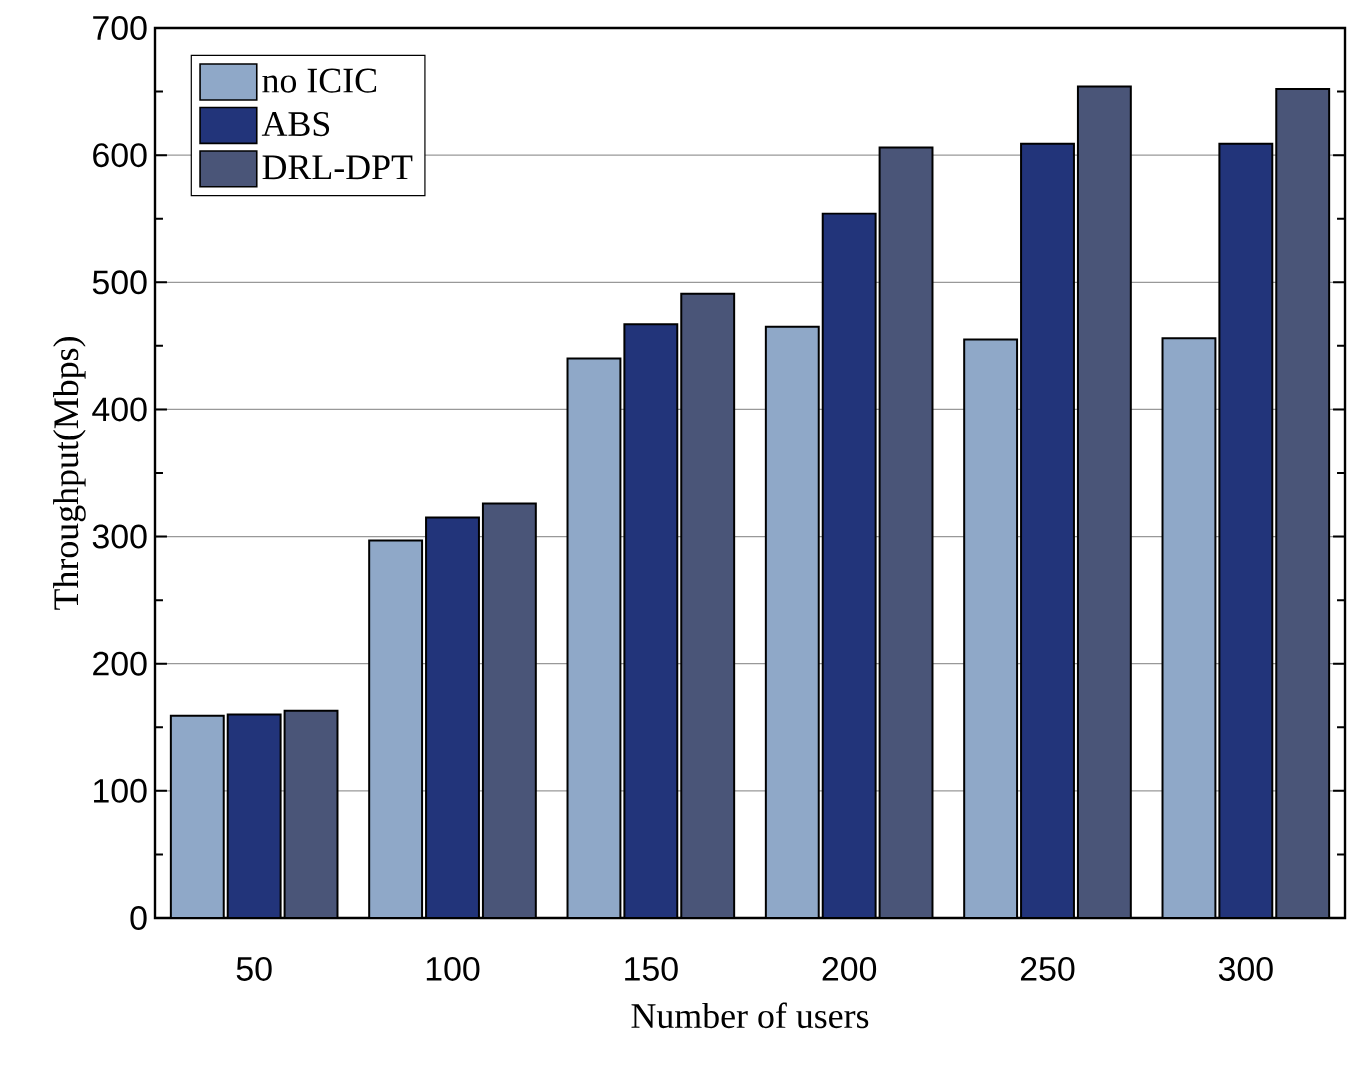 The image size is (1357, 1075). I want to click on legend-label: DRL-DPT, so click(337, 167).